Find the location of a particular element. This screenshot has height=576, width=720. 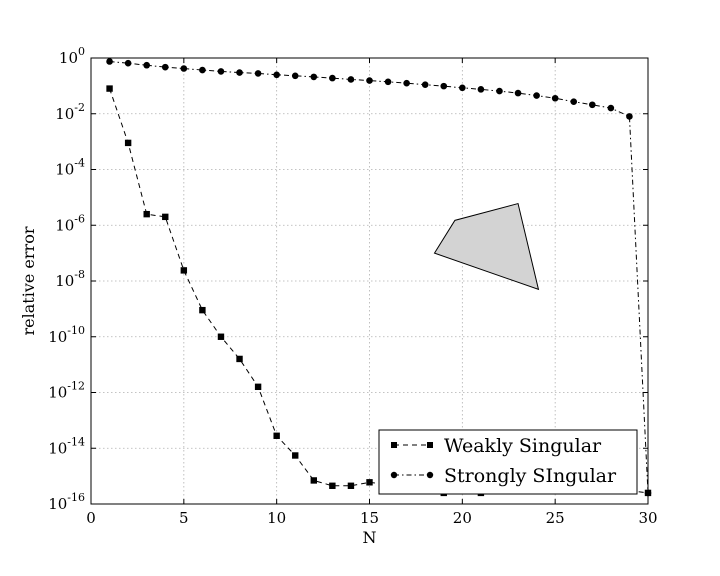

y-tick-label: 10⁻⁸ is located at coordinates (70, 279).